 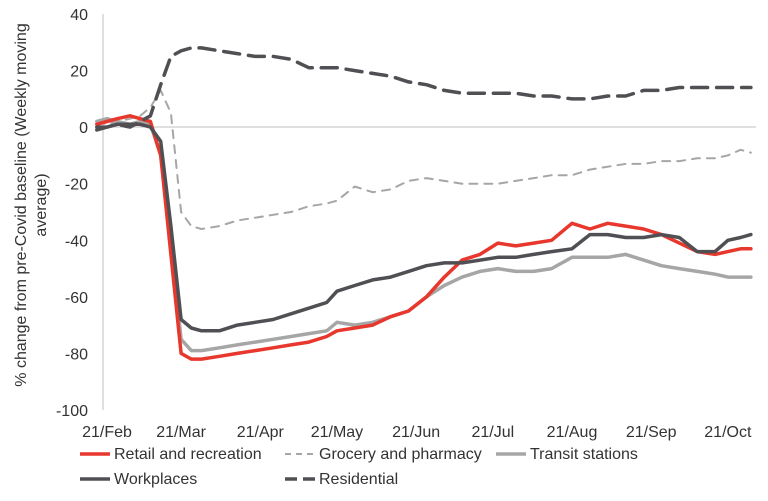 What do you see at coordinates (651, 432) in the screenshot?
I see `x-tick-label: 21/Sep` at bounding box center [651, 432].